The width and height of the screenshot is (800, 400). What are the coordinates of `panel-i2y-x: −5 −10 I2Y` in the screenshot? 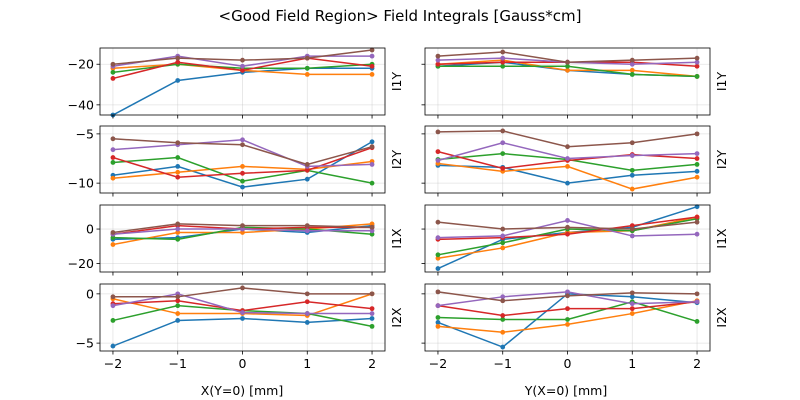 It's located at (236, 161).